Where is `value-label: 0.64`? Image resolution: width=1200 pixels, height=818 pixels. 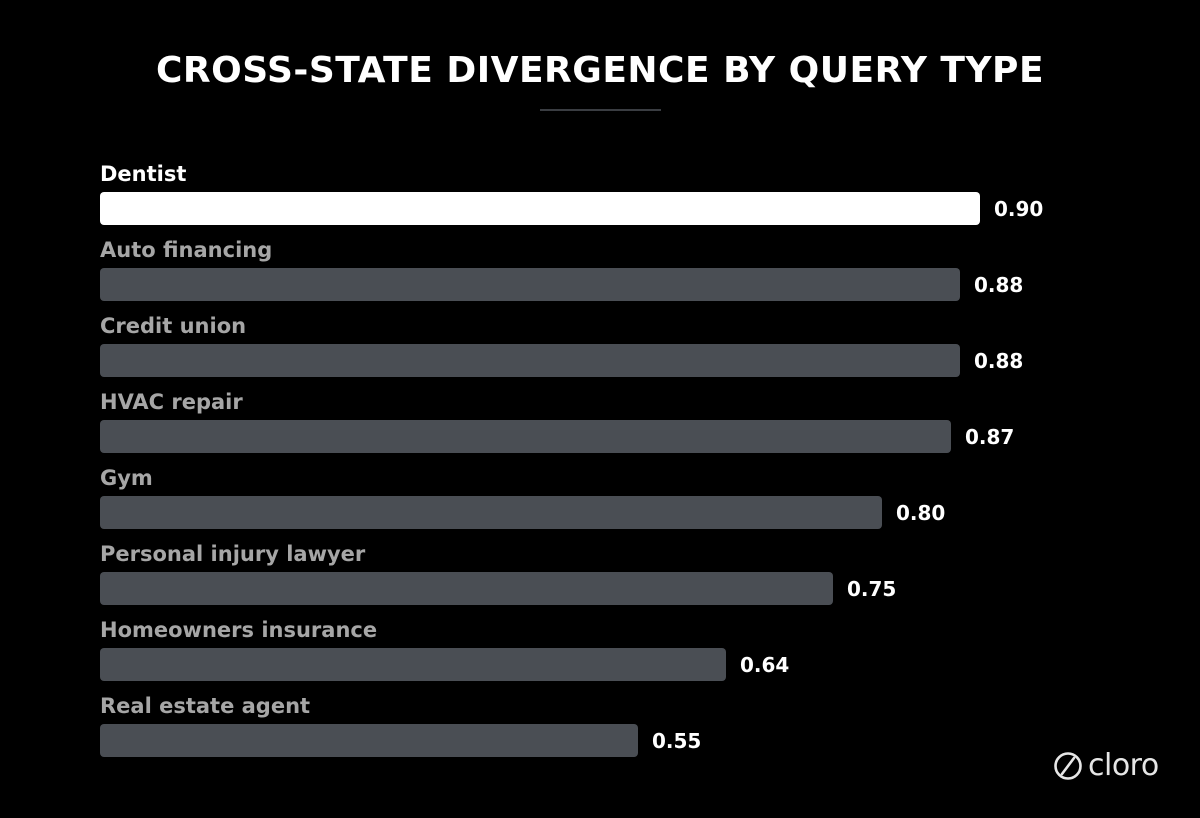 value-label: 0.64 is located at coordinates (765, 665).